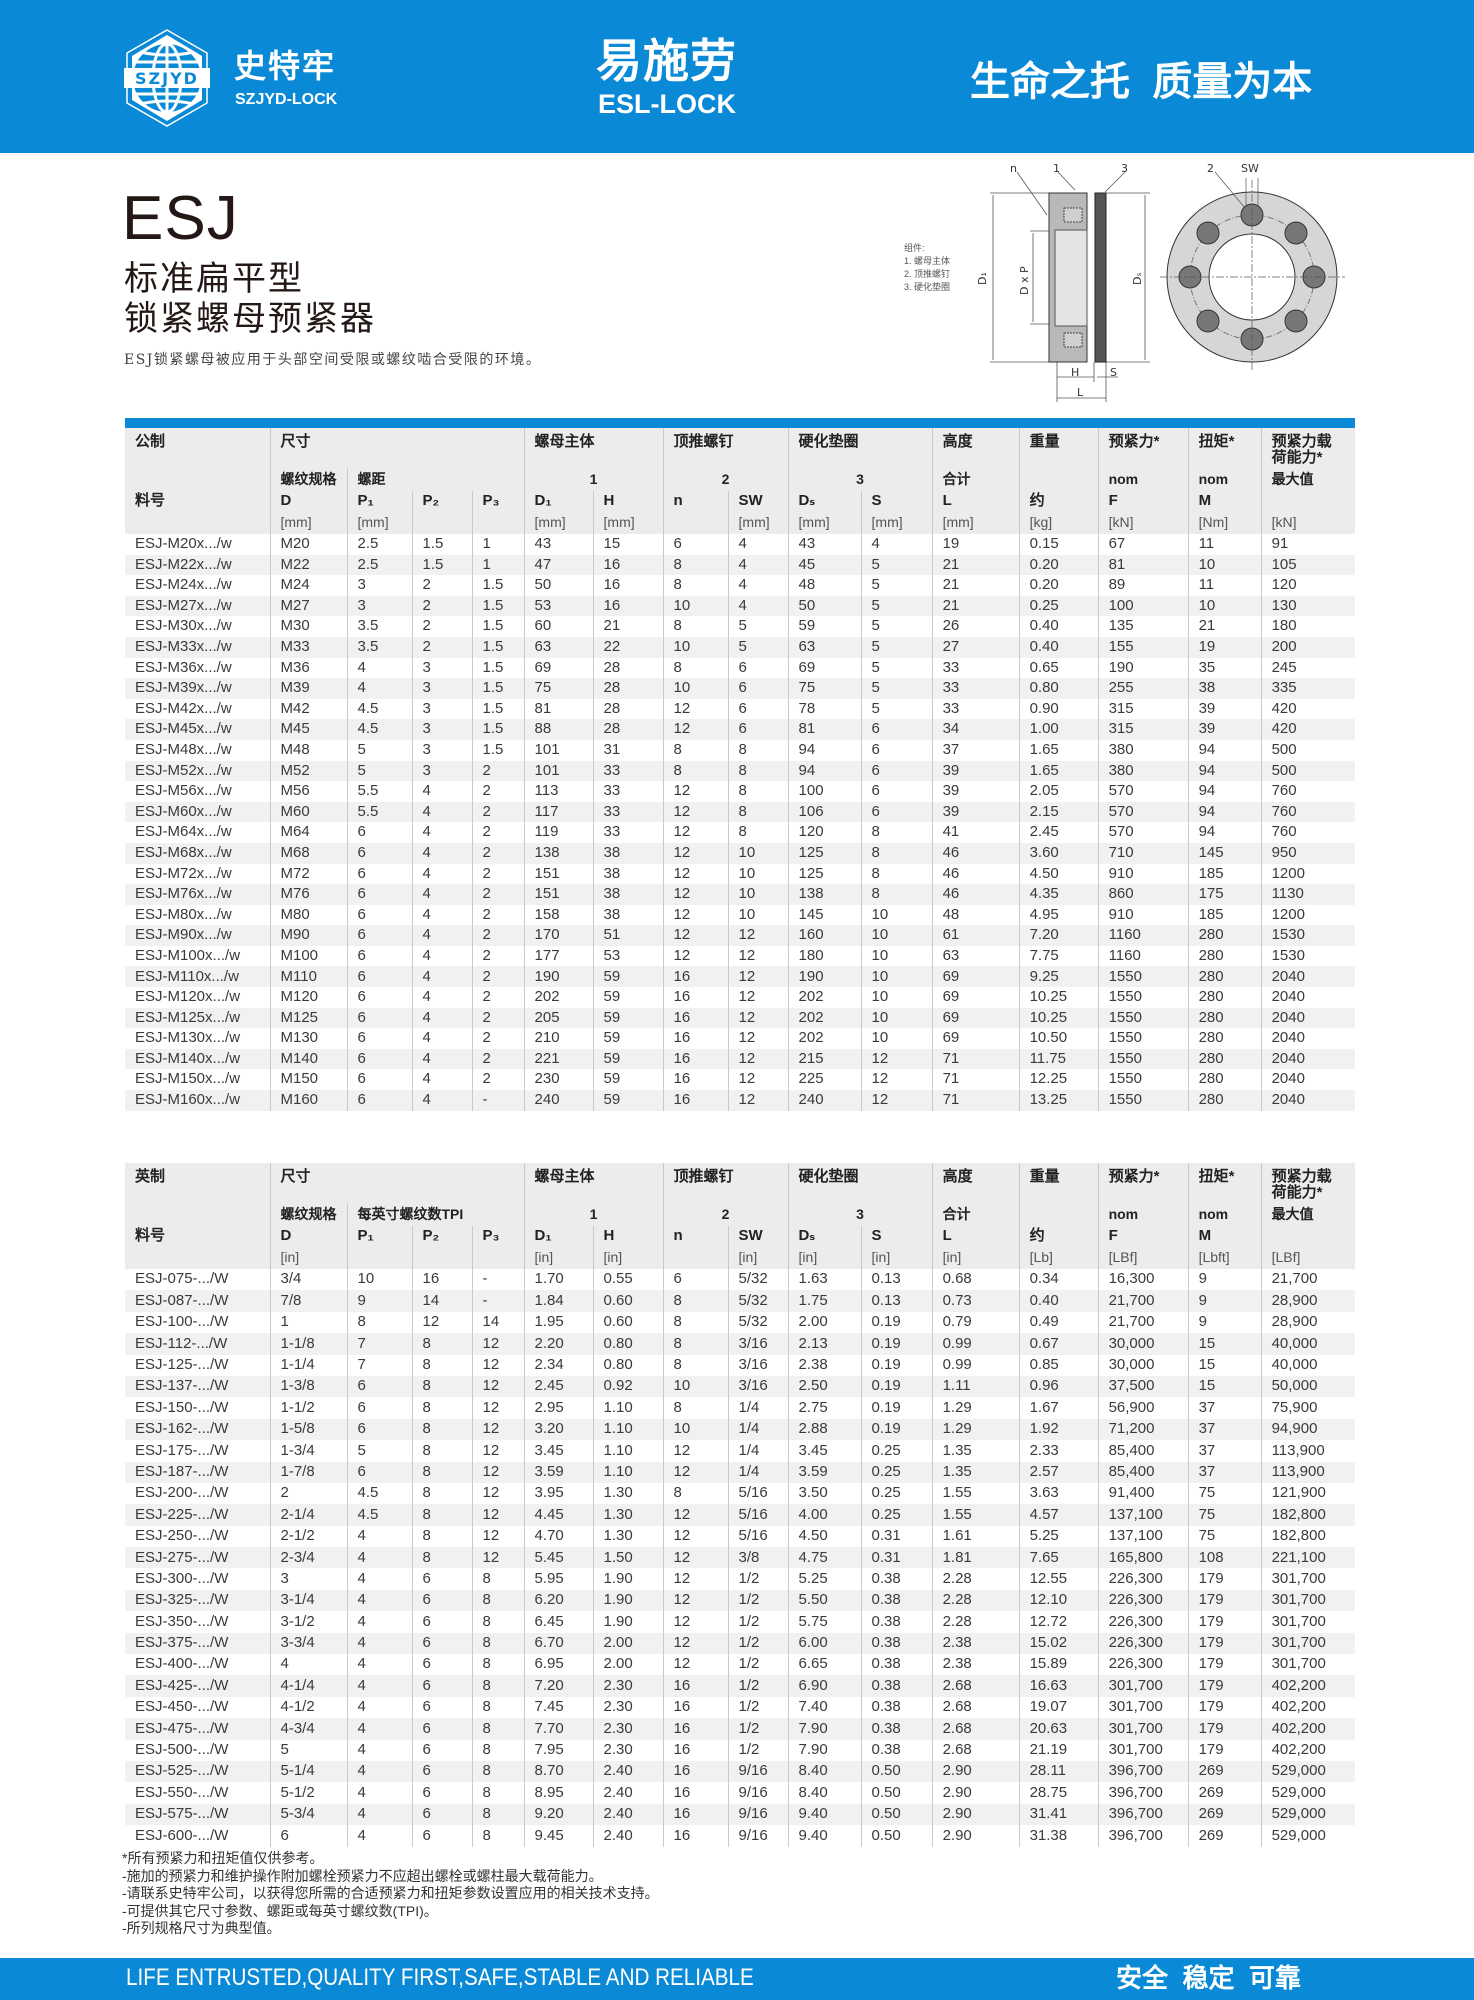  What do you see at coordinates (1143, 647) in the screenshot?
I see `value-cell: 155` at bounding box center [1143, 647].